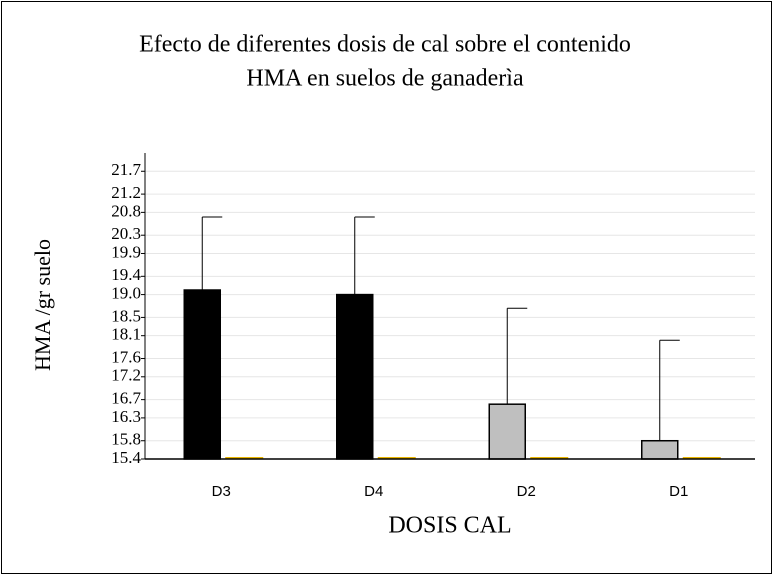 This screenshot has height=575, width=773. Describe the element at coordinates (126, 398) in the screenshot. I see `y-tick-label: 16.7` at that location.